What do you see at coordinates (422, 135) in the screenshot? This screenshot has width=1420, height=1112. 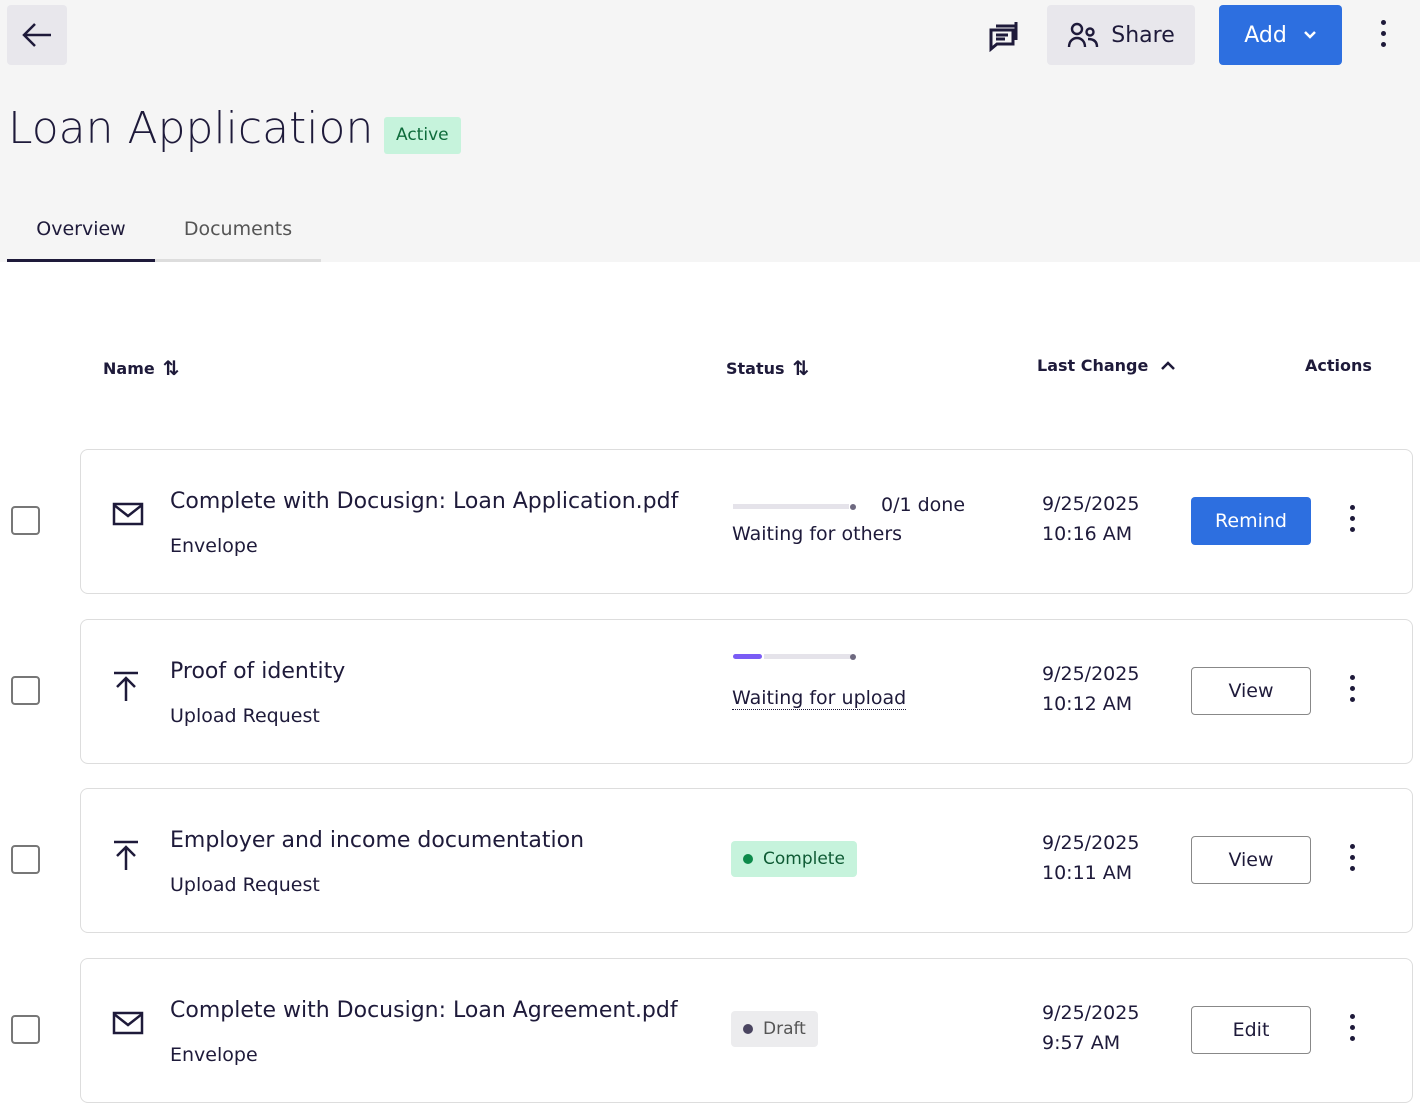 I see `status-badge: Active` at bounding box center [422, 135].